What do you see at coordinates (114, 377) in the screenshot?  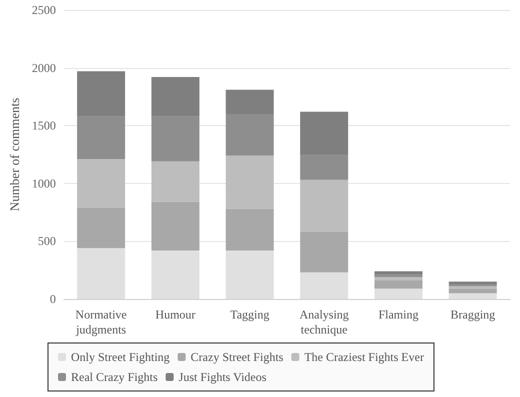 I see `legend-label: Real Crazy Fights` at bounding box center [114, 377].